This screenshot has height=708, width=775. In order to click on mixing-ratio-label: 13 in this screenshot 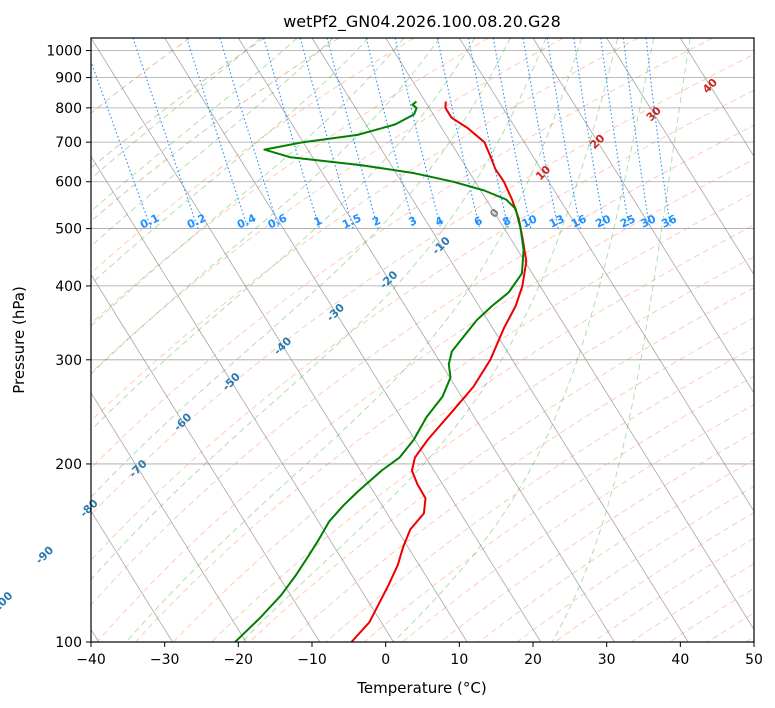, I will do `click(556, 221)`.